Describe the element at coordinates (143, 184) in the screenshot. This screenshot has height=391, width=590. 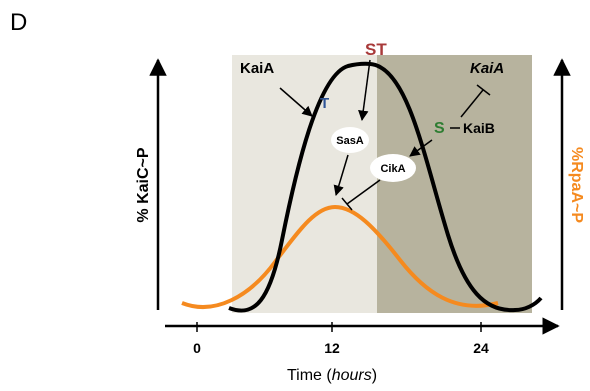
I see `y-axis-left-label: % KaiC~P` at that location.